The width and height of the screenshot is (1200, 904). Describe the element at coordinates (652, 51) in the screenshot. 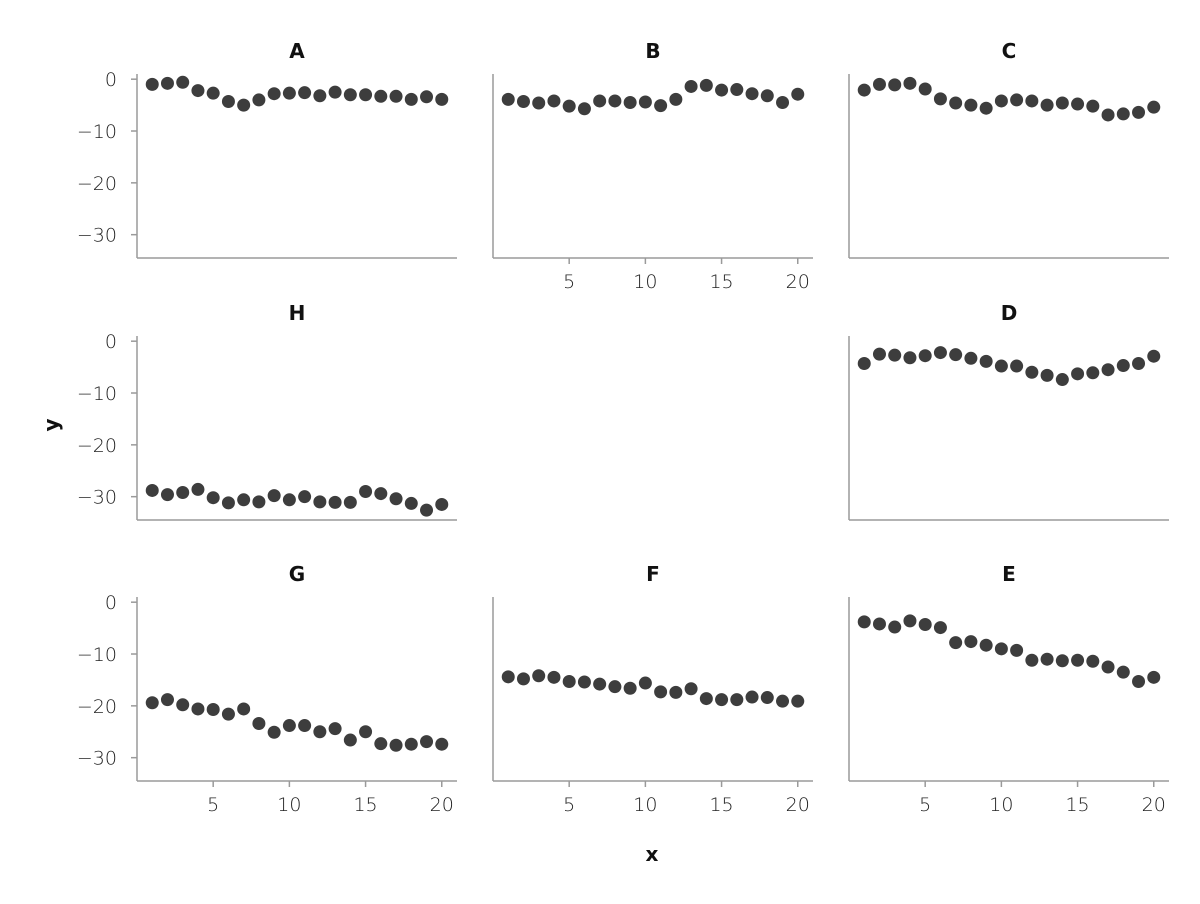

I see `panel-title: B` at that location.